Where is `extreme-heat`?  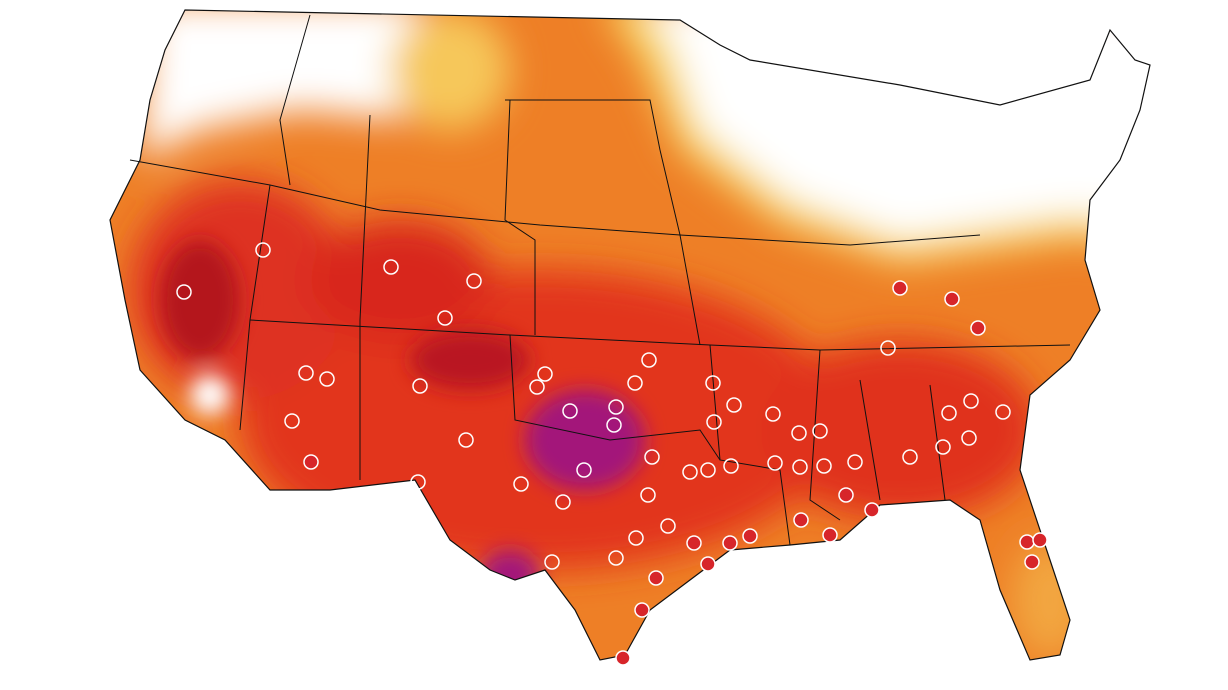 extreme-heat is located at coordinates (585, 440).